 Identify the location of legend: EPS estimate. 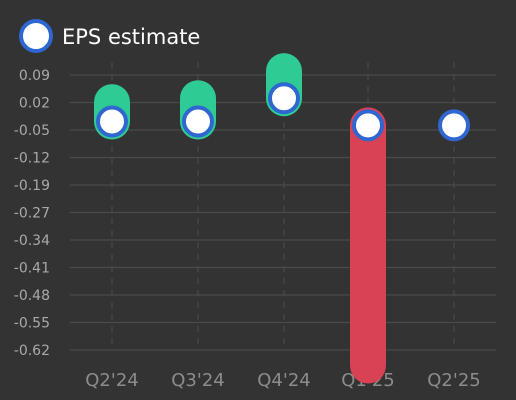
(109, 36).